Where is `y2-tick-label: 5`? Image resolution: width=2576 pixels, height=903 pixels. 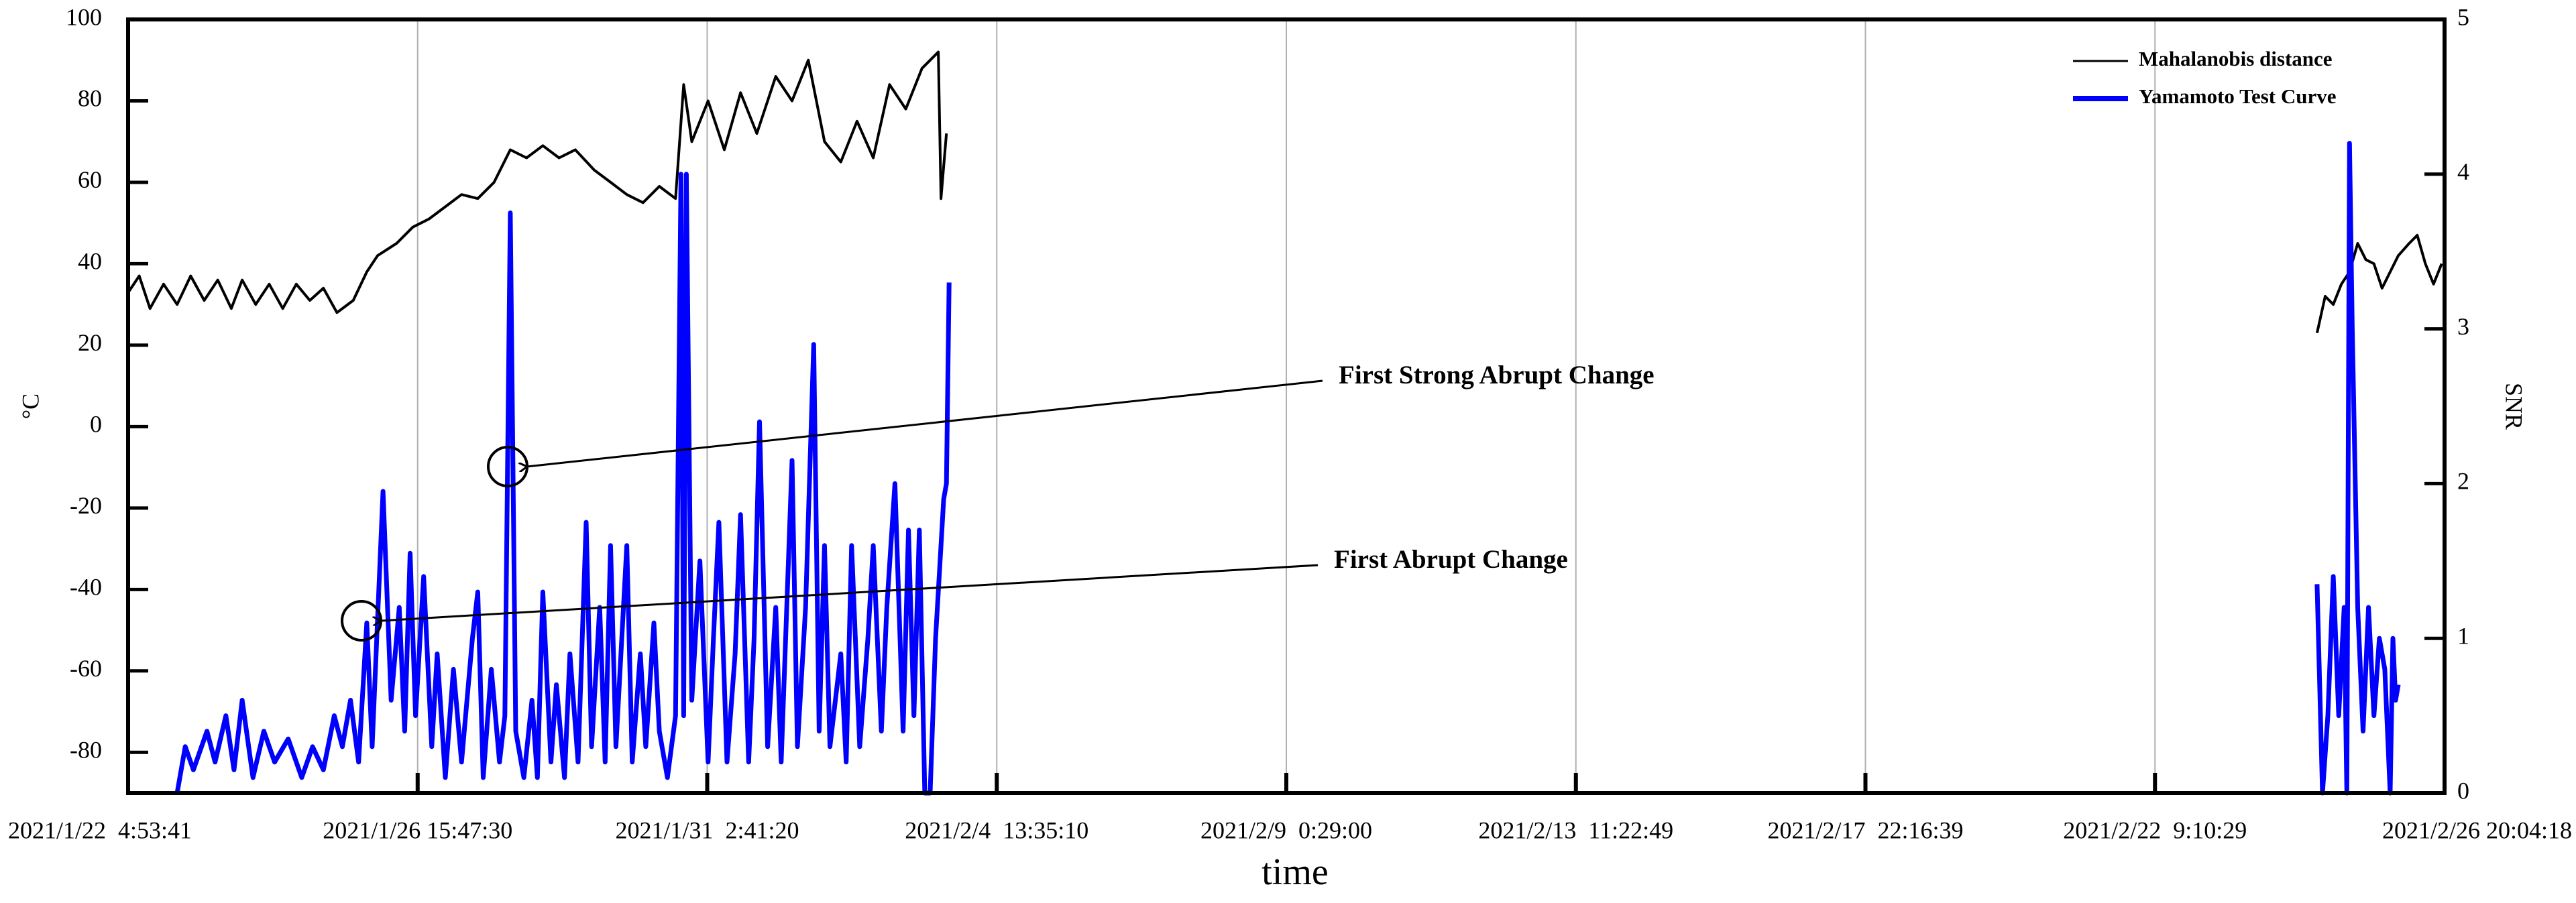
y2-tick-label: 5 is located at coordinates (2463, 16).